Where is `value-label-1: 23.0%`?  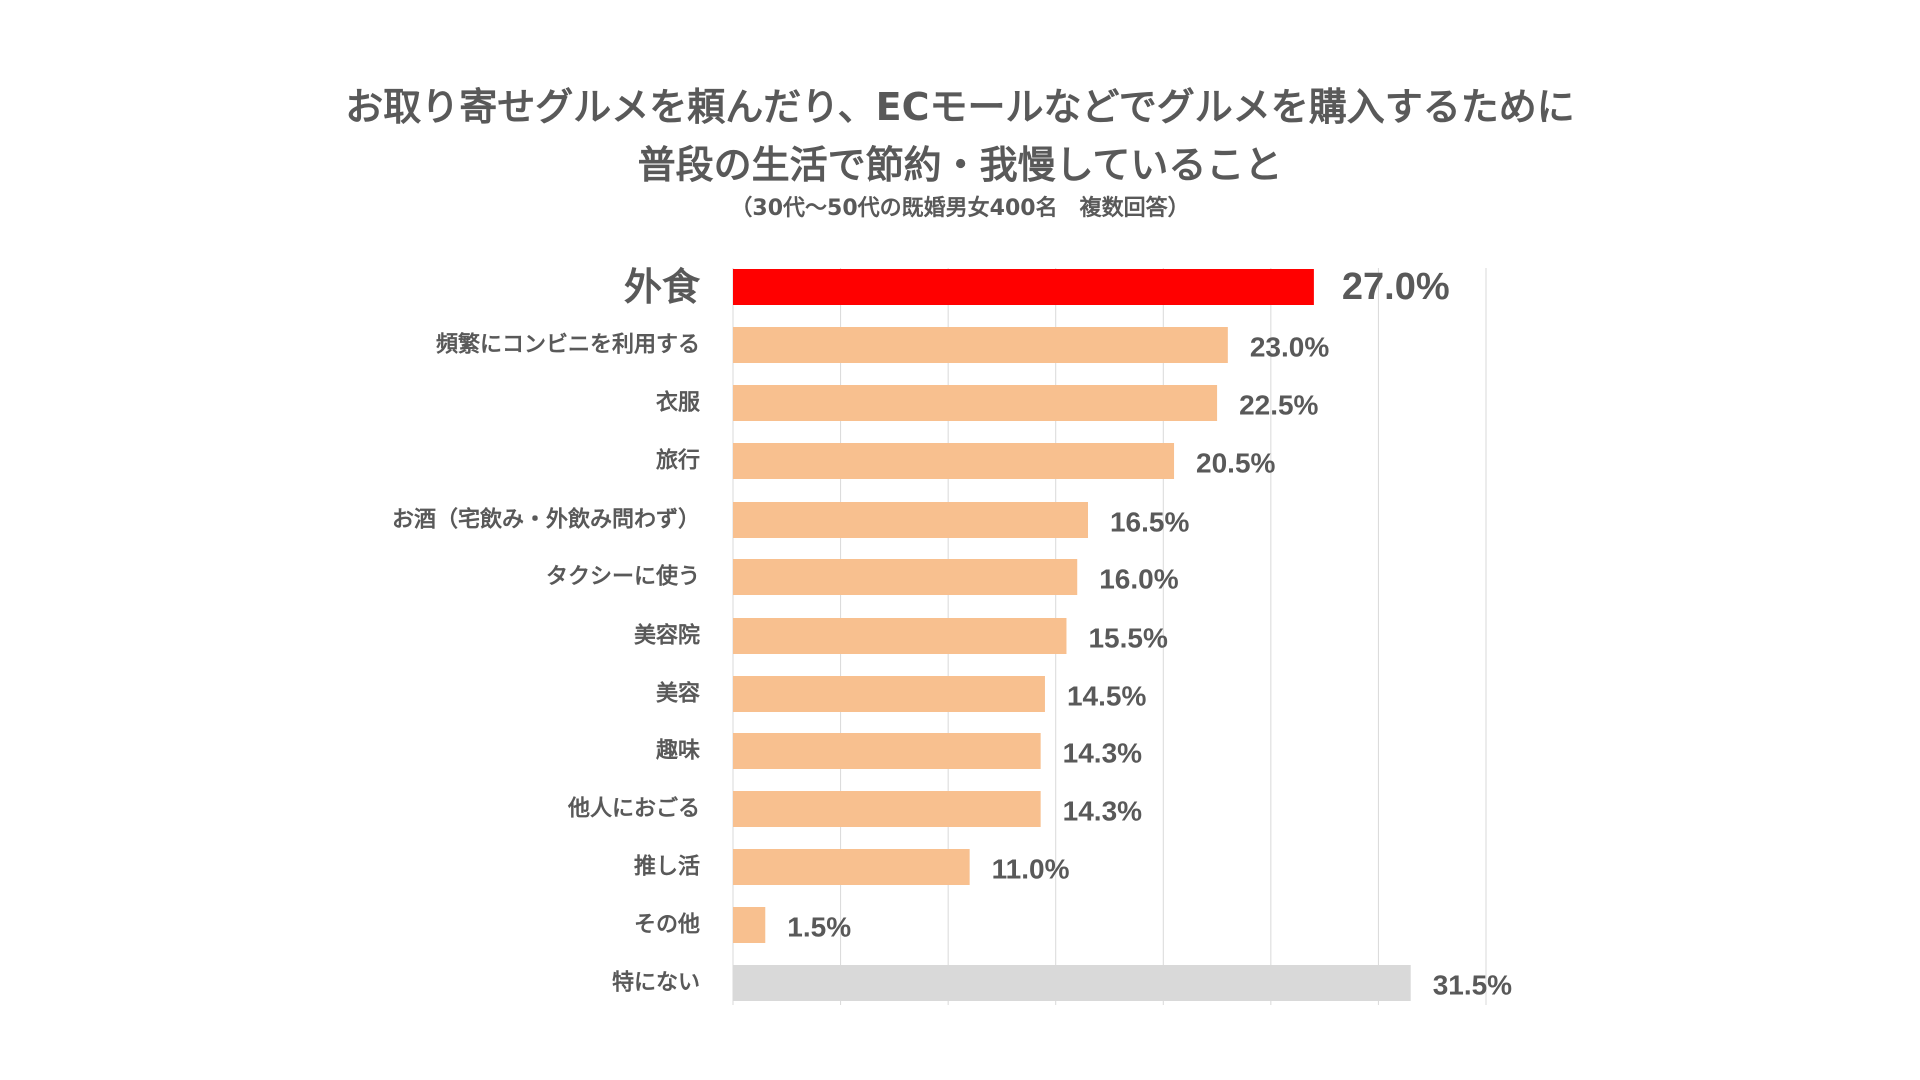
value-label-1: 23.0% is located at coordinates (1289, 347).